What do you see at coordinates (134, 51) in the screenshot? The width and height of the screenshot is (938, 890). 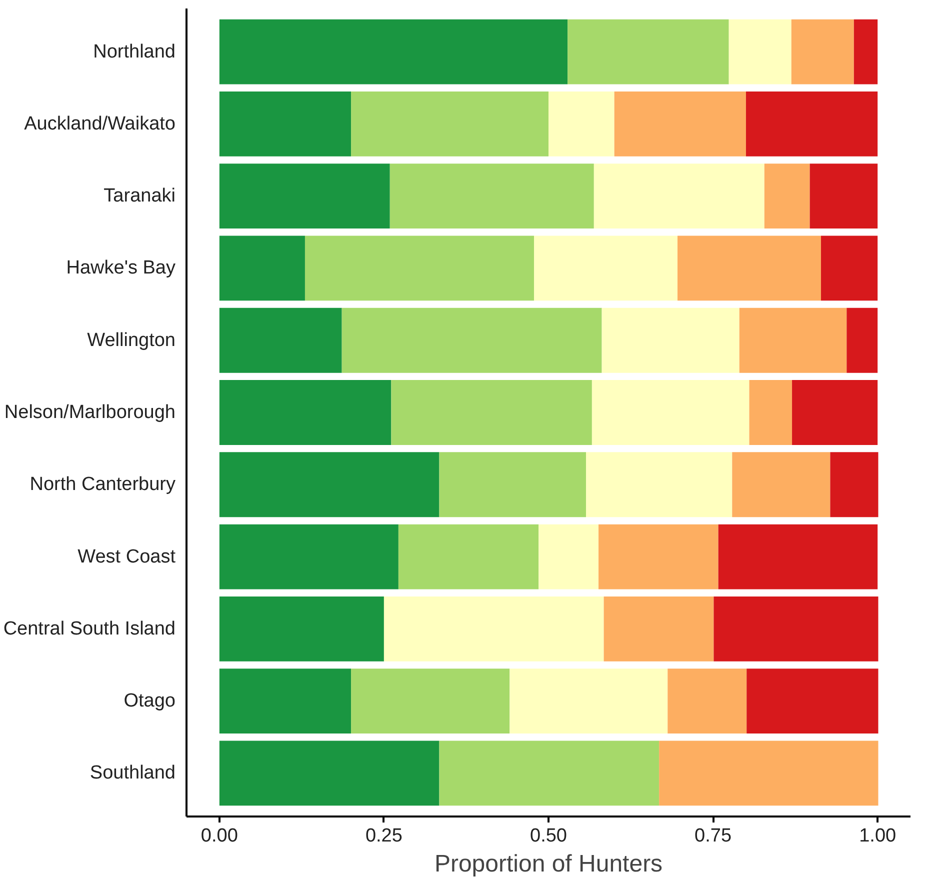 I see `y-tick-label: Northland` at bounding box center [134, 51].